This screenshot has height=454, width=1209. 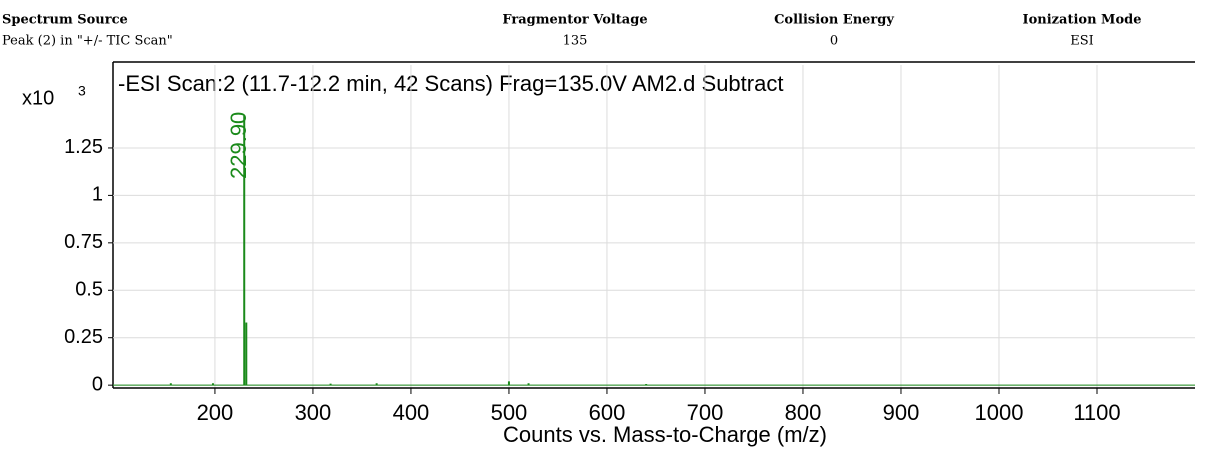 I want to click on x-tick-label: 600, so click(x=607, y=412).